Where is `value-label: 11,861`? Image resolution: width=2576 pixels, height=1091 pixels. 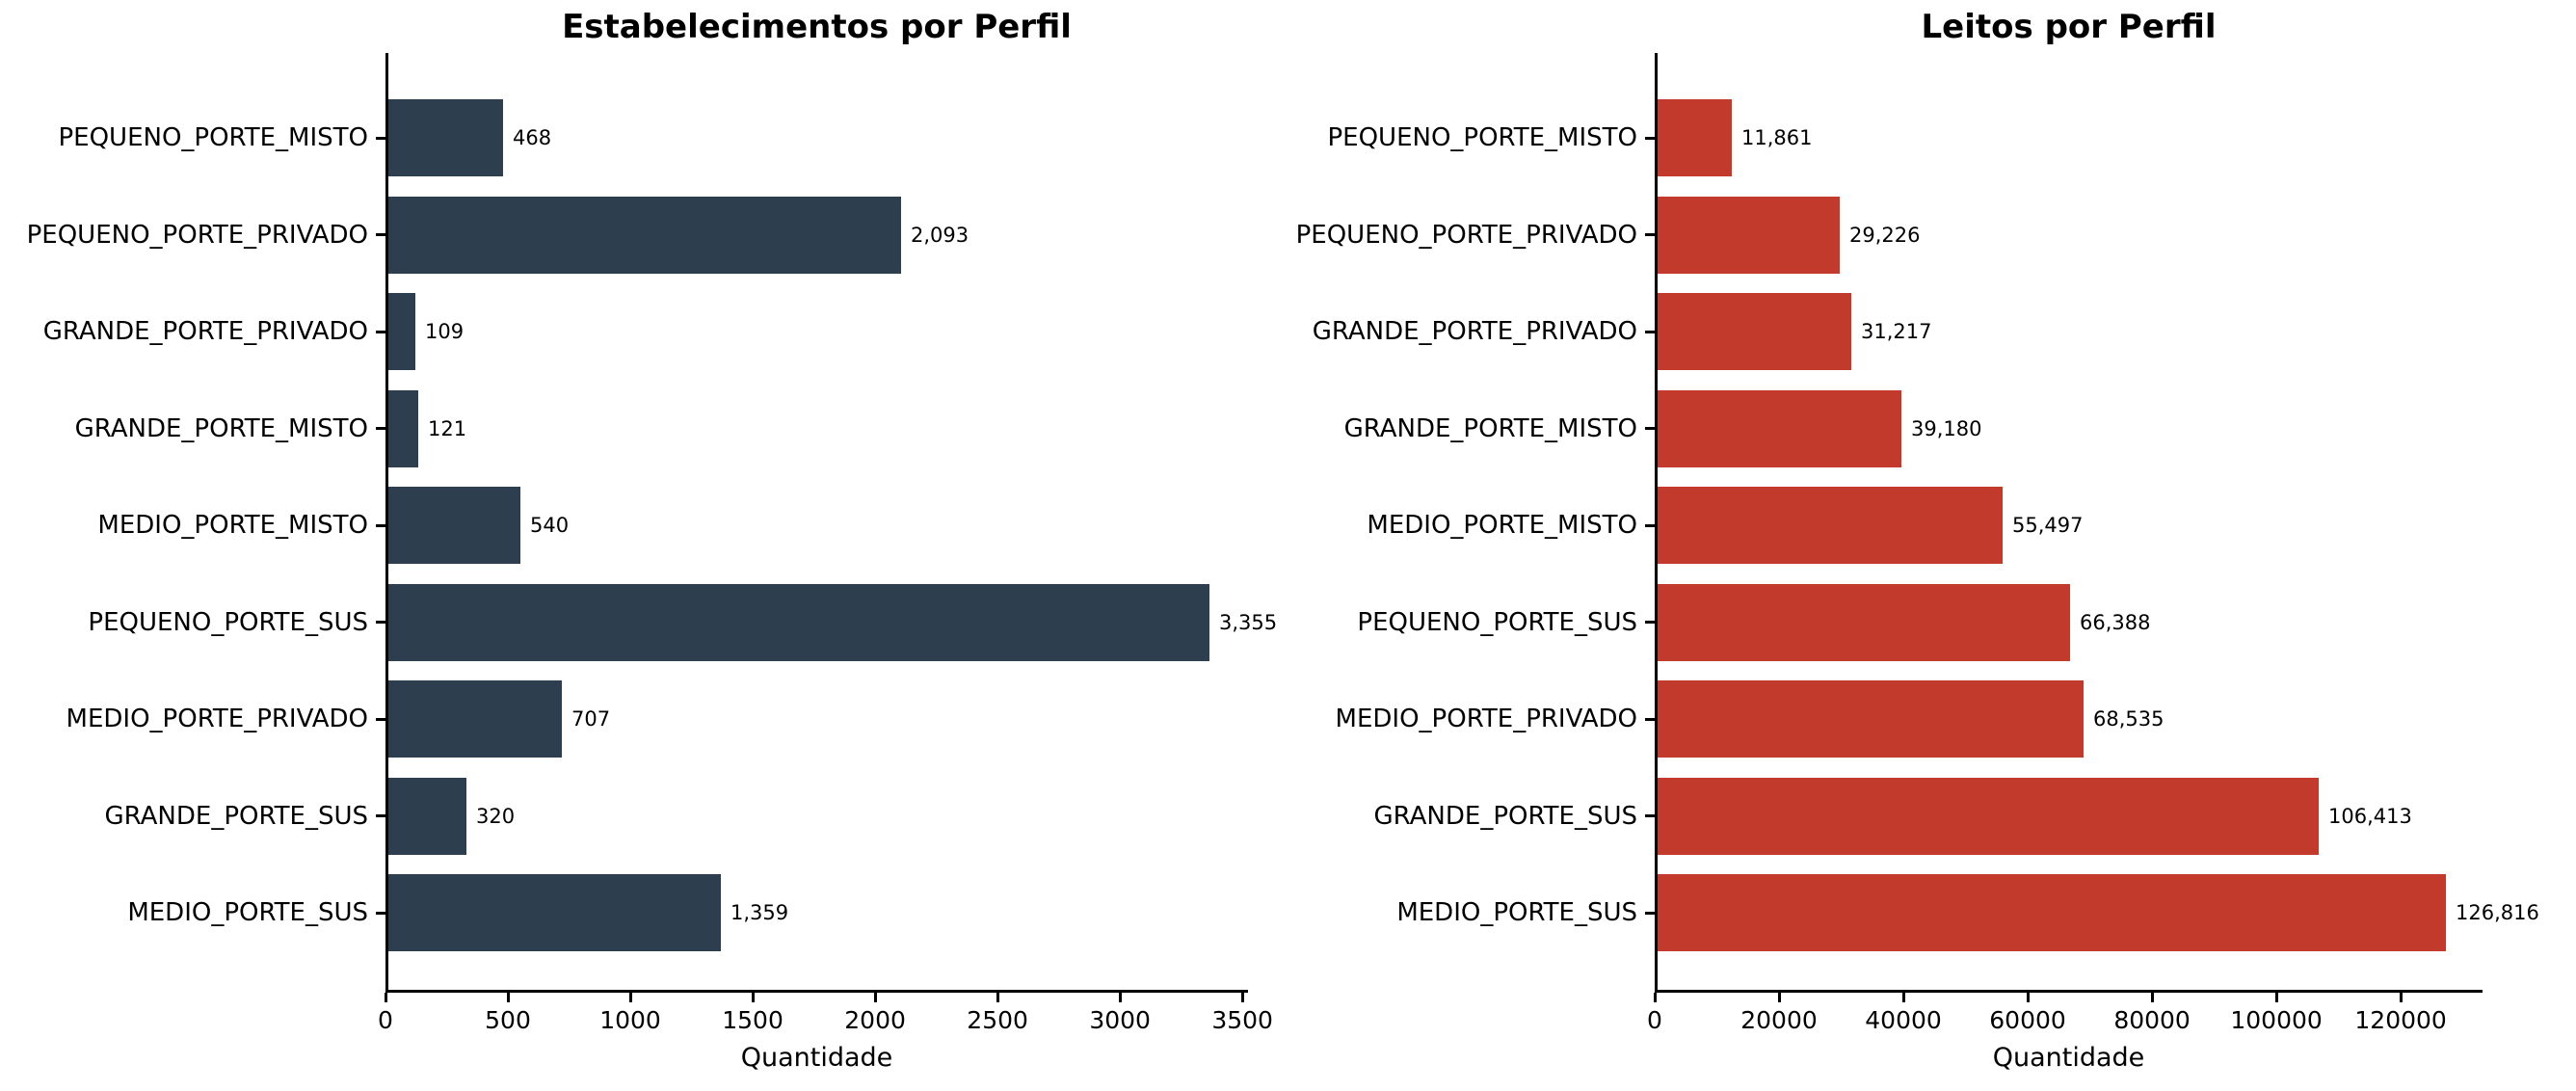
value-label: 11,861 is located at coordinates (1777, 137).